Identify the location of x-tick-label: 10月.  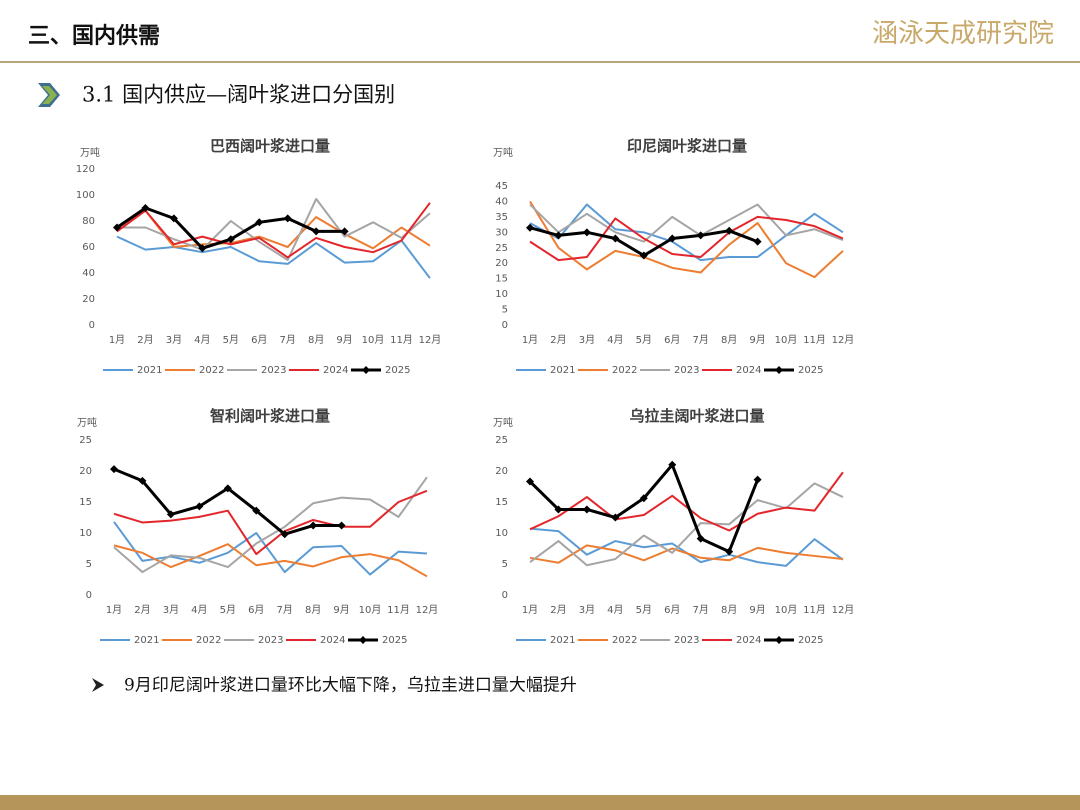
(370, 610).